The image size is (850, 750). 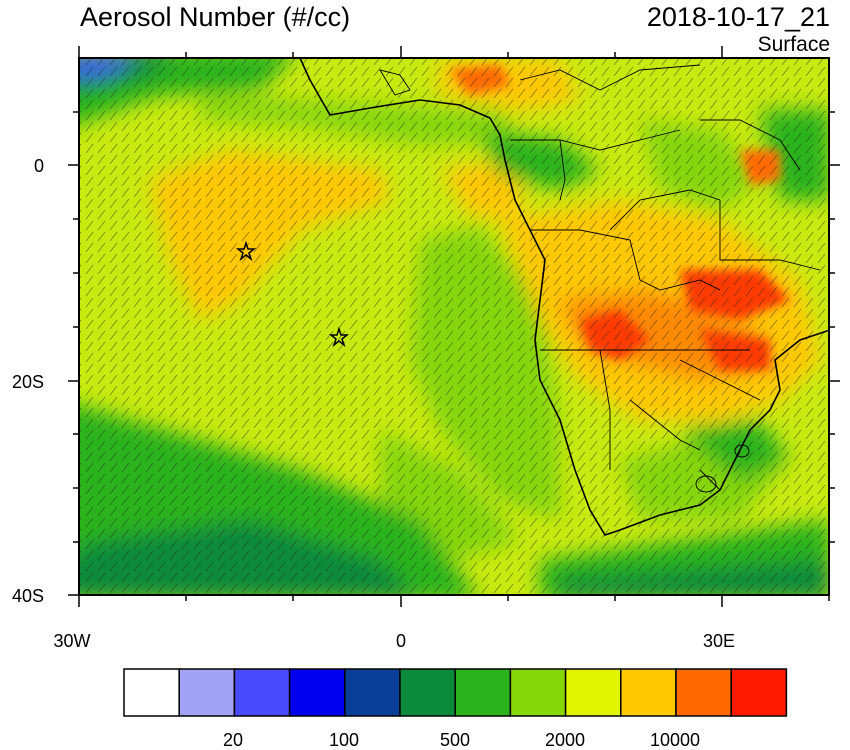 What do you see at coordinates (344, 740) in the screenshot?
I see `colorbar-label: 100` at bounding box center [344, 740].